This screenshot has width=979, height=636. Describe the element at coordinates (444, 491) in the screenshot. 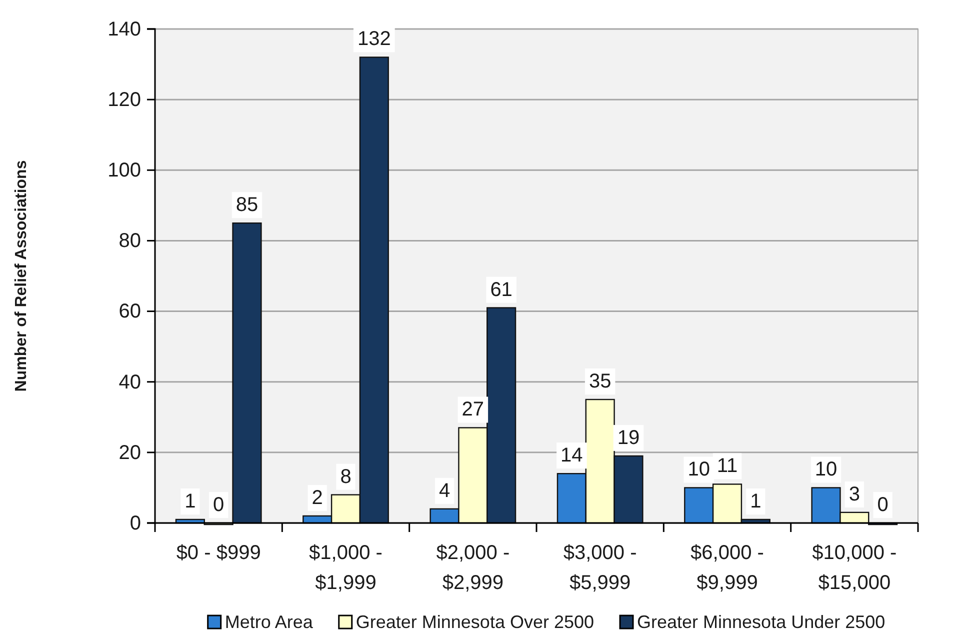

I see `data-label: 4` at that location.